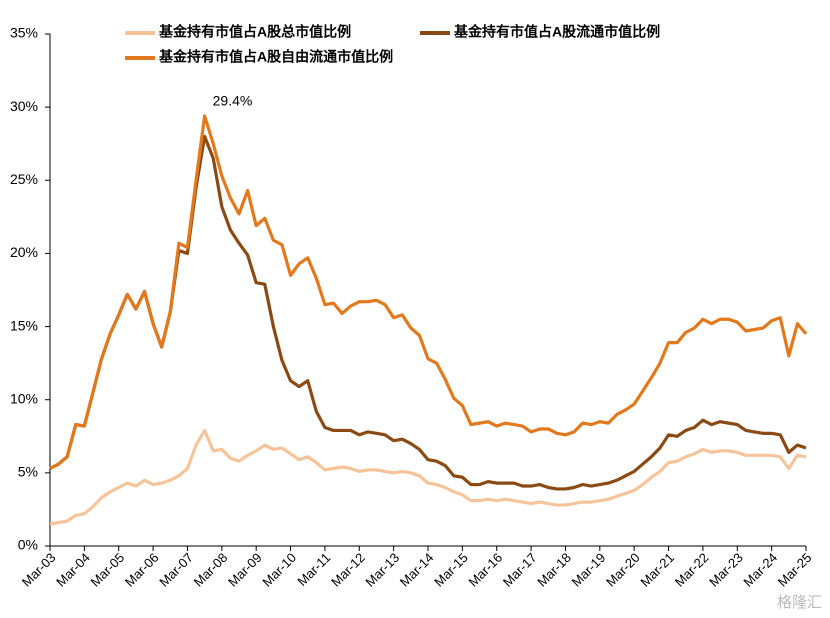 The width and height of the screenshot is (830, 618). Describe the element at coordinates (24, 252) in the screenshot. I see `y-tick-label: 20%` at that location.